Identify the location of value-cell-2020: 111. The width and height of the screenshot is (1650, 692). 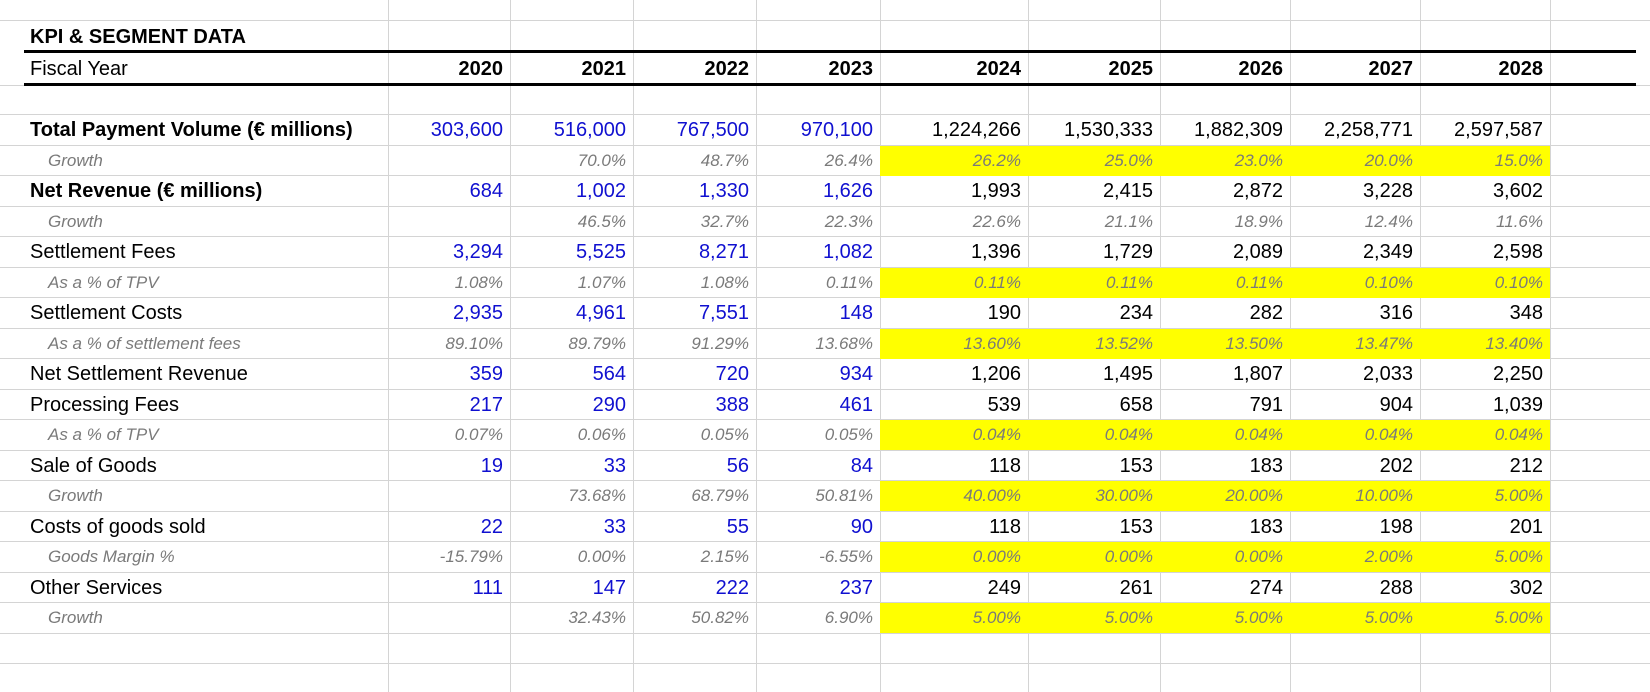
(487, 588).